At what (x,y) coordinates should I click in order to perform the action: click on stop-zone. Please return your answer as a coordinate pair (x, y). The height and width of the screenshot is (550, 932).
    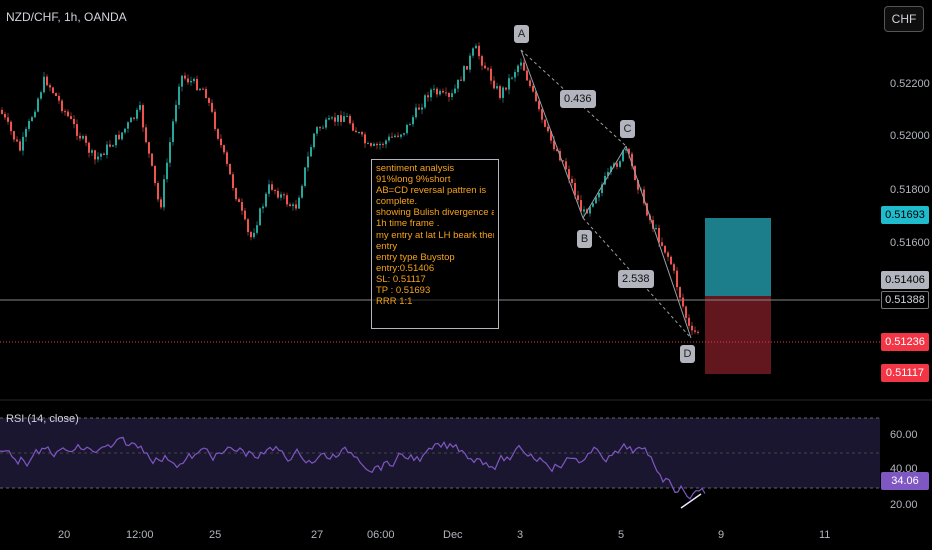
    Looking at the image, I should click on (738, 335).